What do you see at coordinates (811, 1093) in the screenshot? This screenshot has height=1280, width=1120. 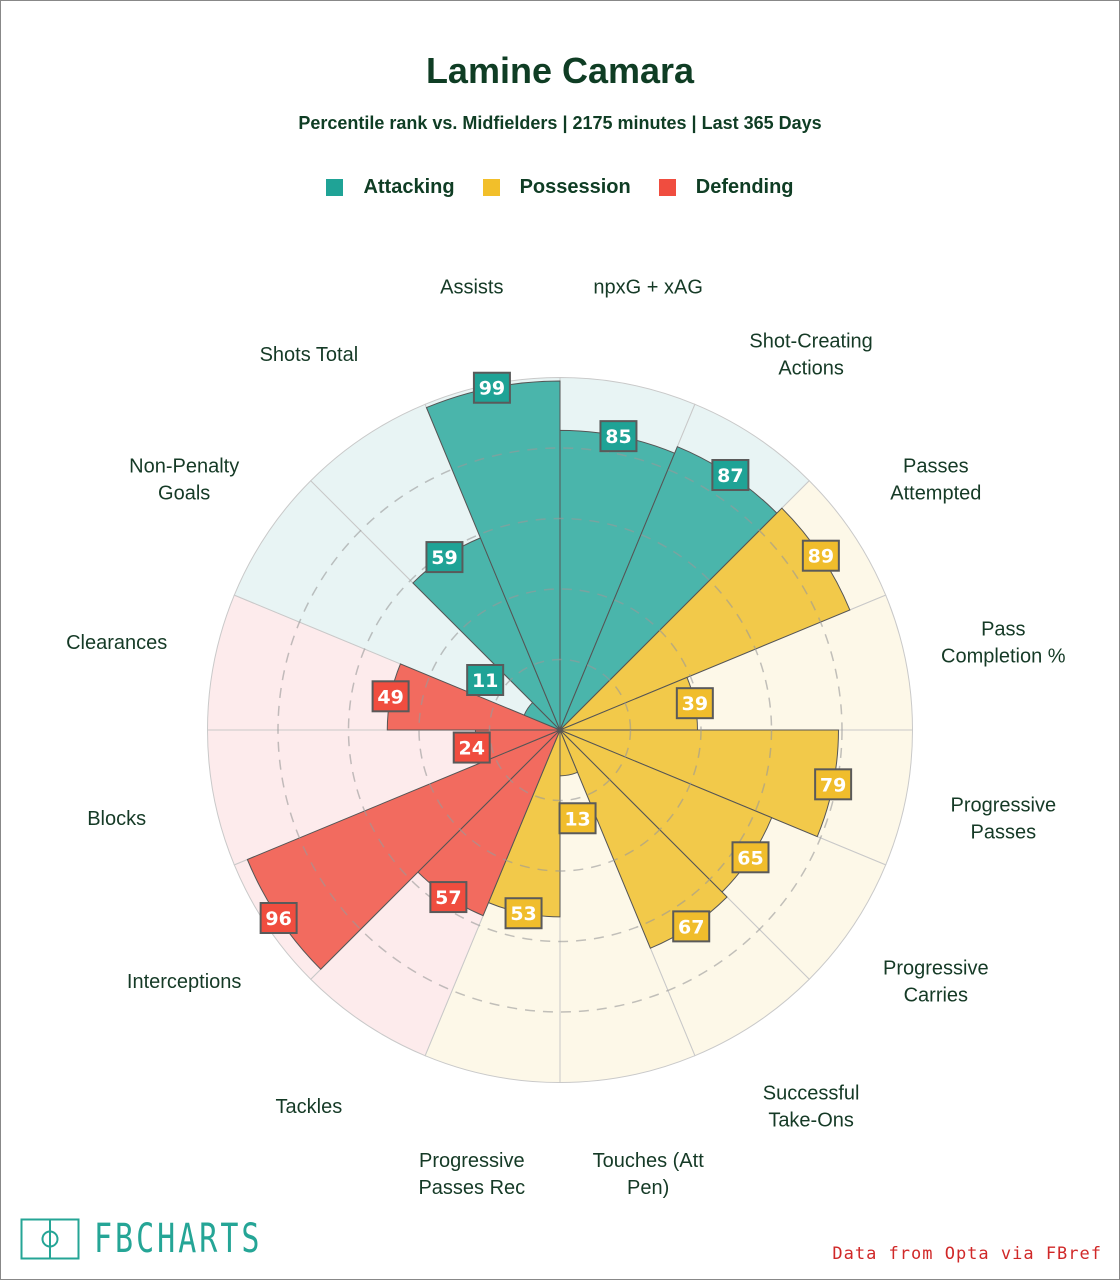 I see `category-label: Successful` at bounding box center [811, 1093].